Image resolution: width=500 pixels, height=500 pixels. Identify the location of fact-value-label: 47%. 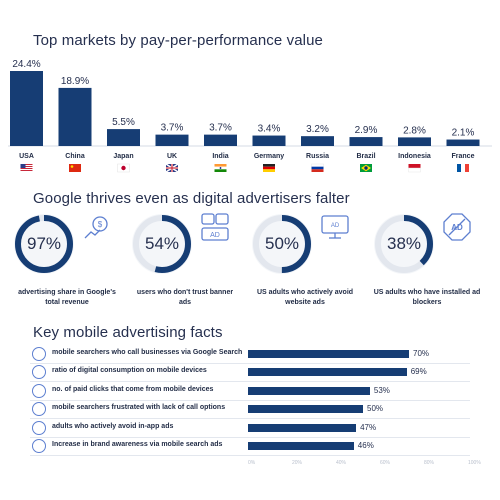
(368, 427).